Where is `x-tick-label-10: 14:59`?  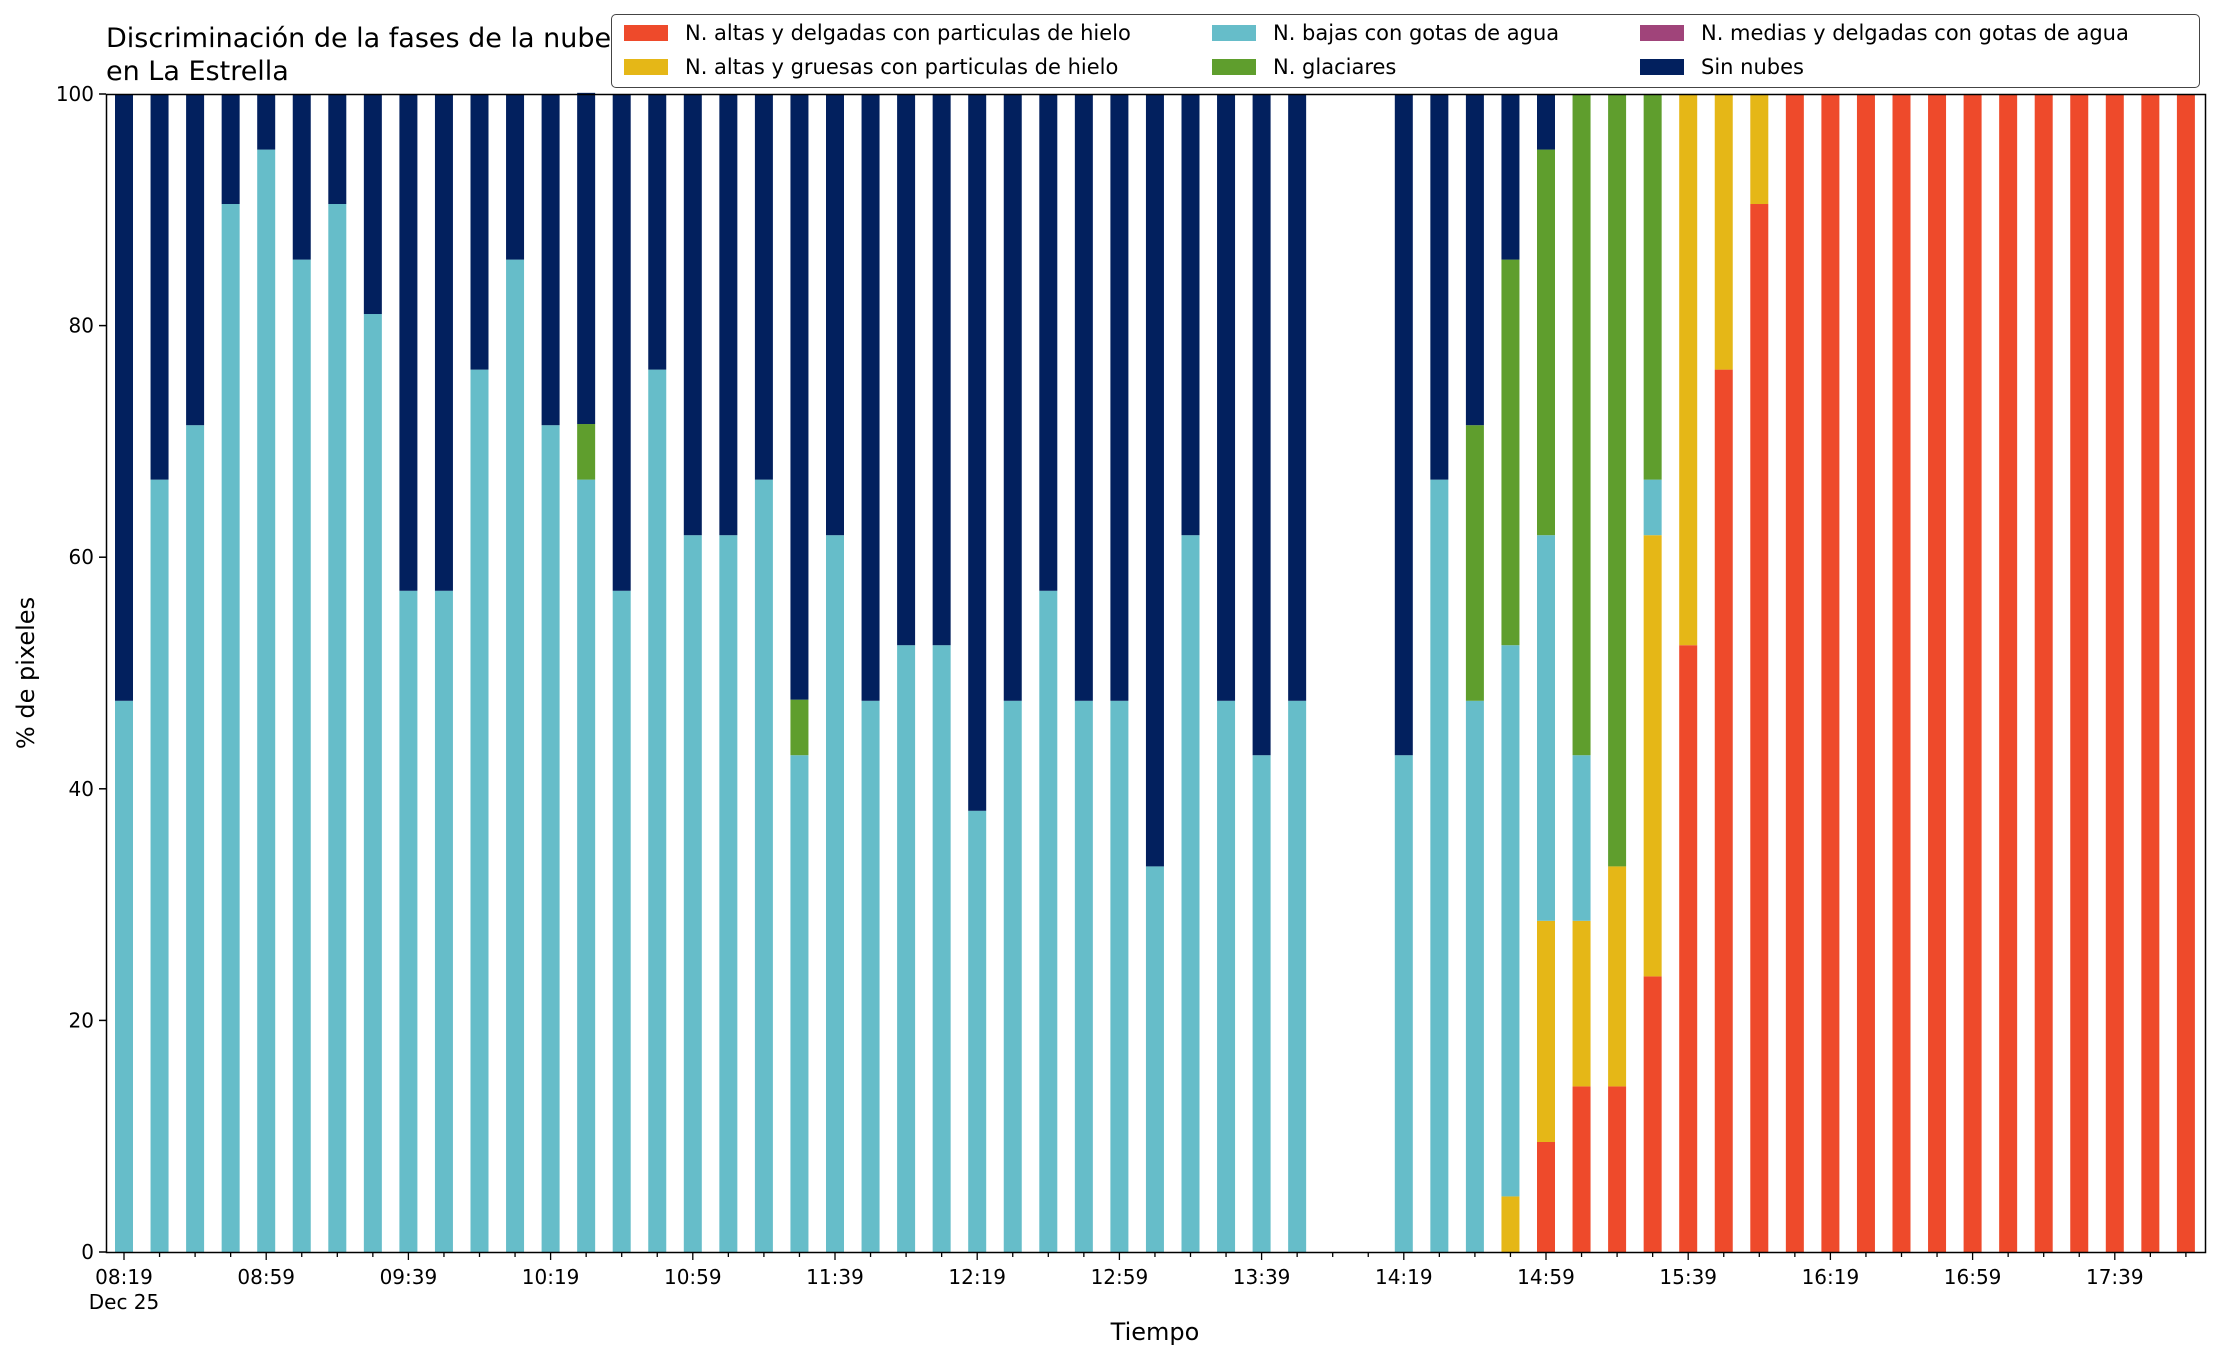
x-tick-label-10: 14:59 is located at coordinates (1546, 1277).